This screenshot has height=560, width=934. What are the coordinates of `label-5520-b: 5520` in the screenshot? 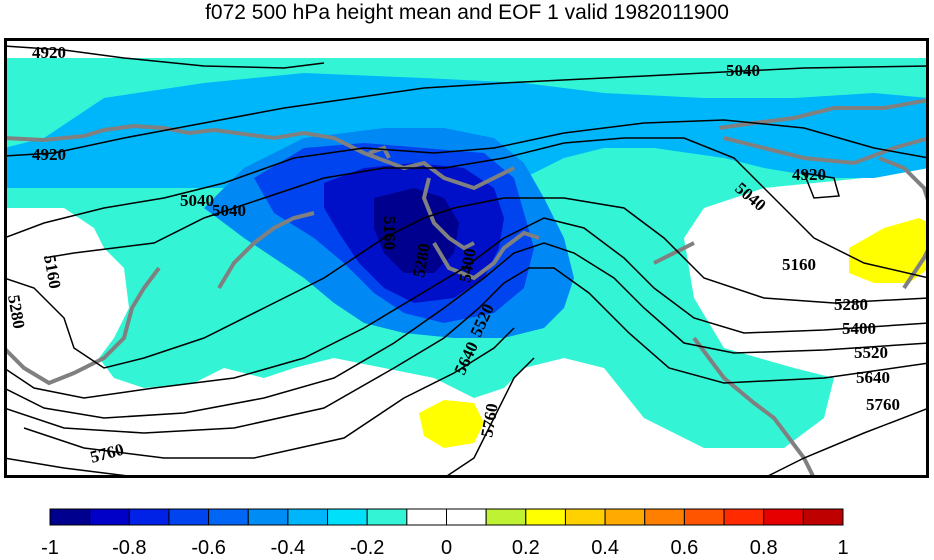 It's located at (871, 352).